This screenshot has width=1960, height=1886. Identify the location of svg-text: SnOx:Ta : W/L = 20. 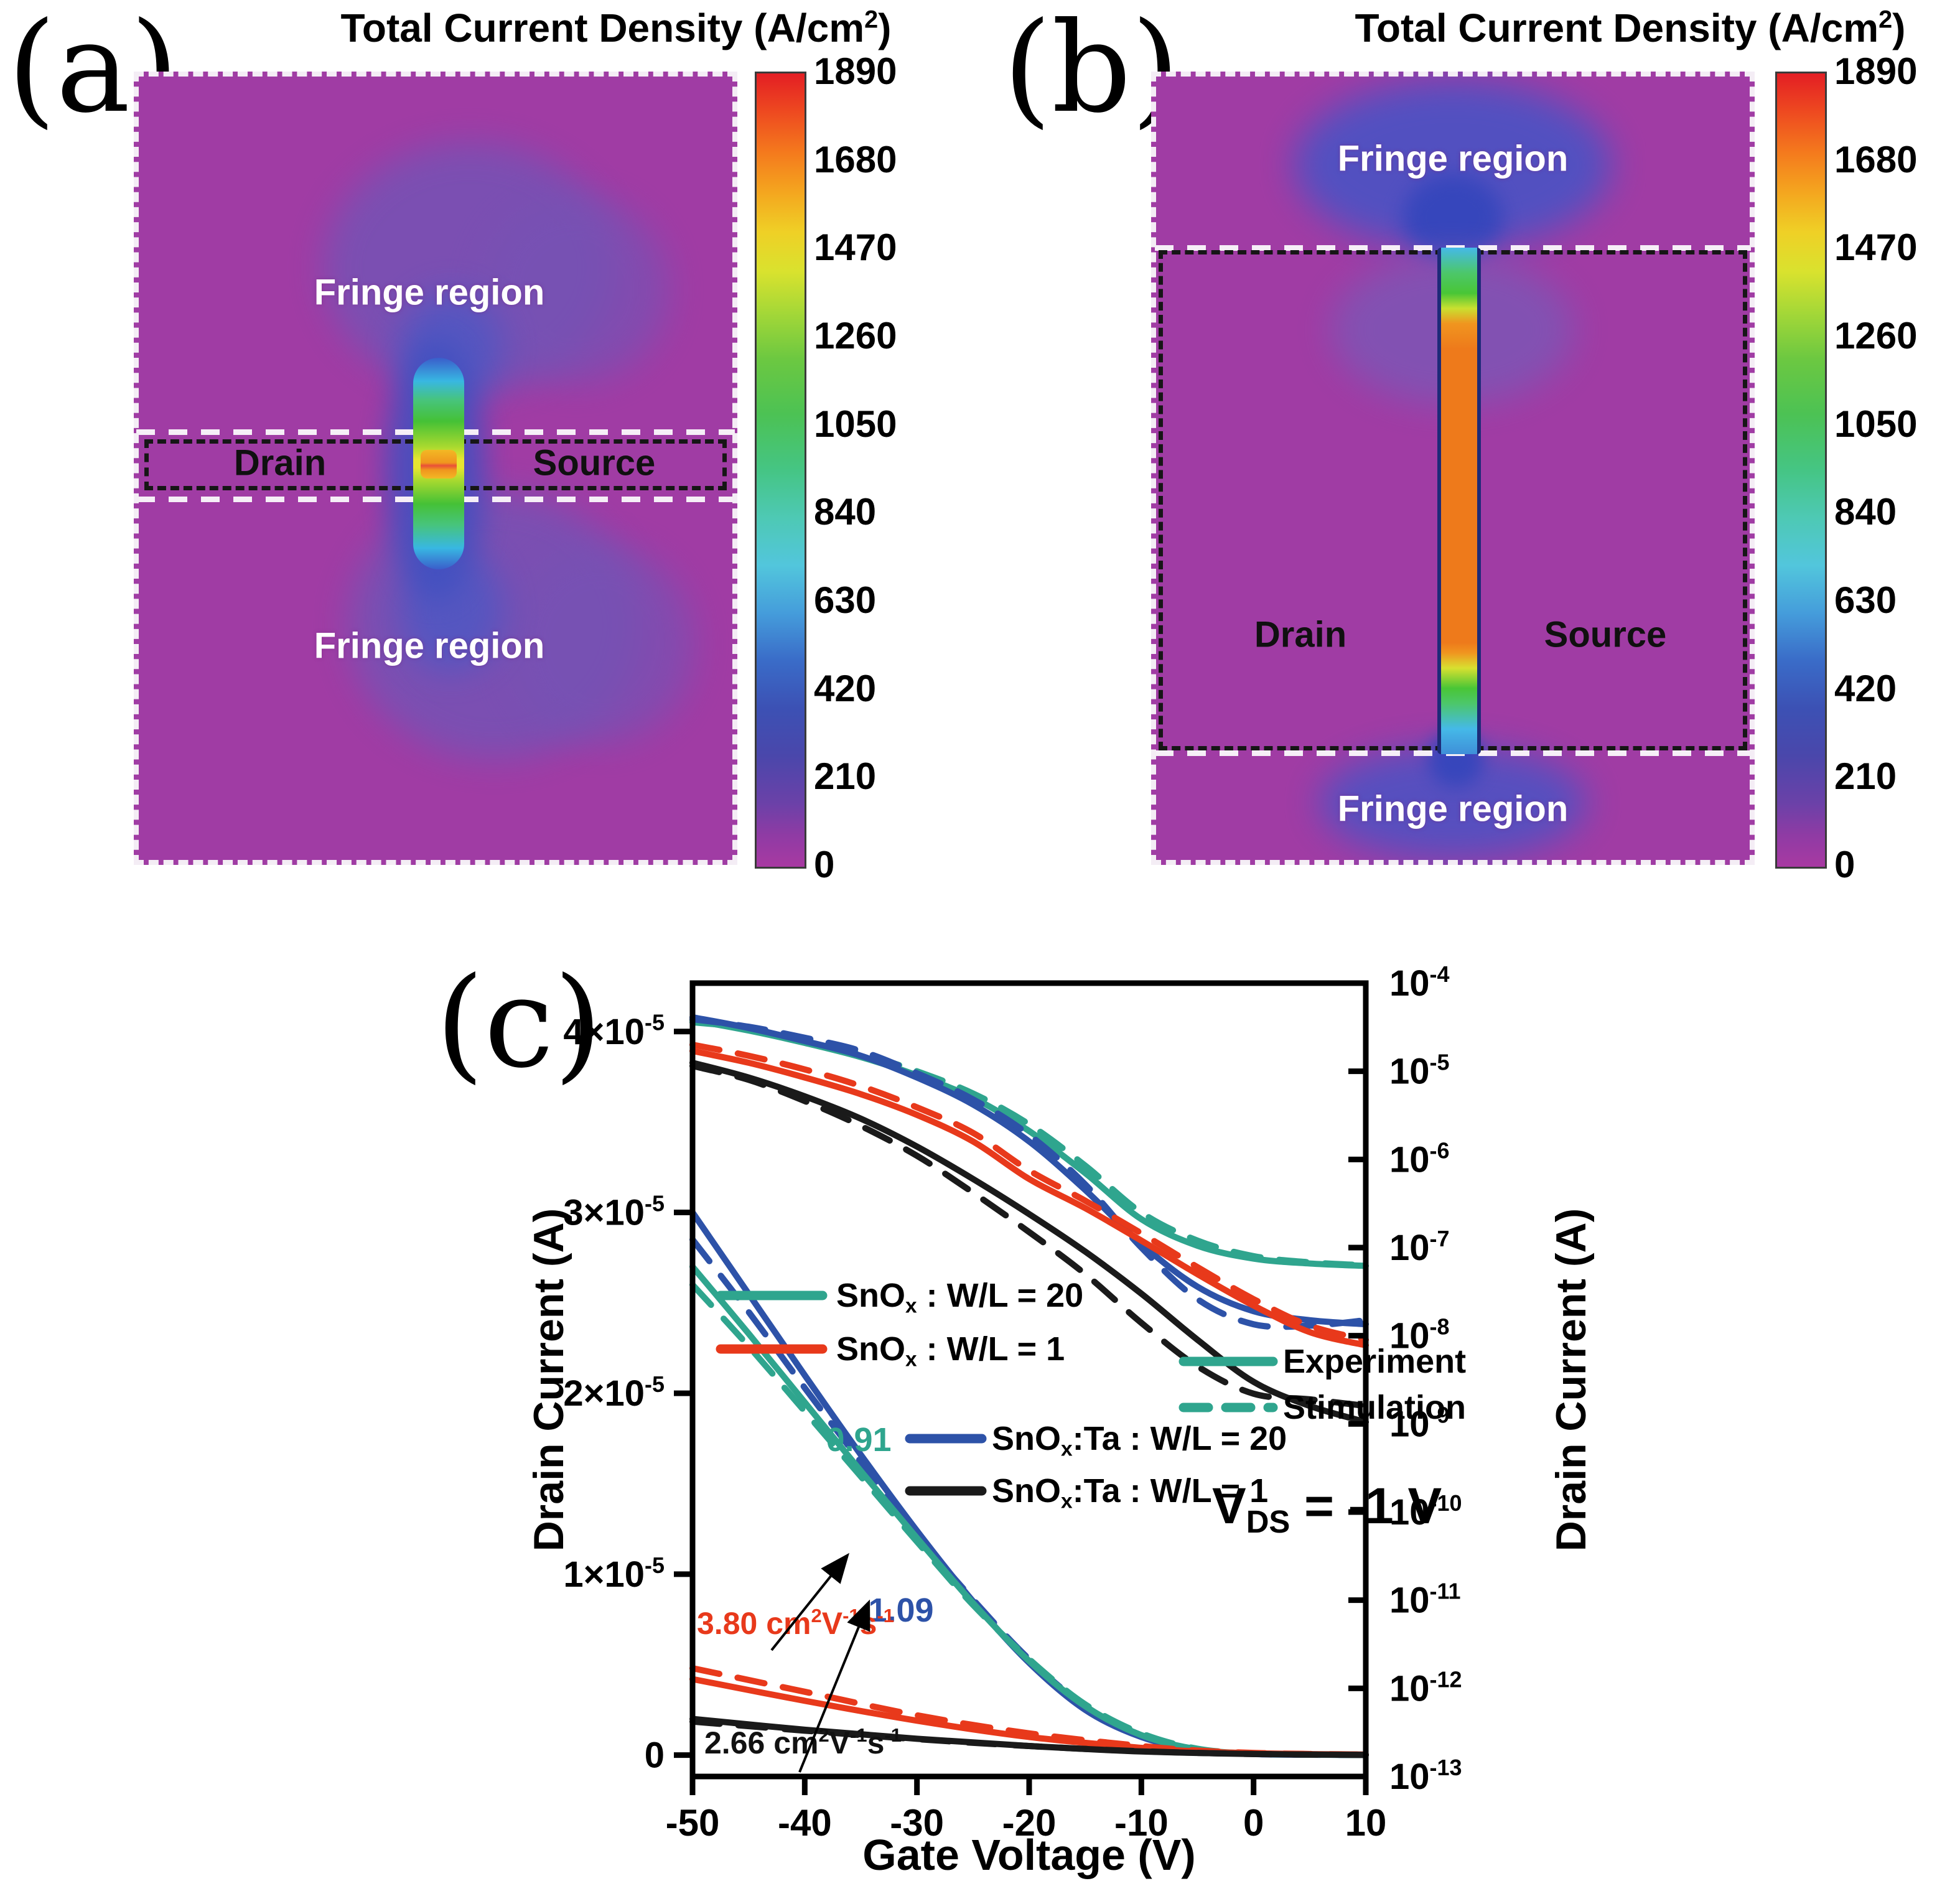
(1139, 1440).